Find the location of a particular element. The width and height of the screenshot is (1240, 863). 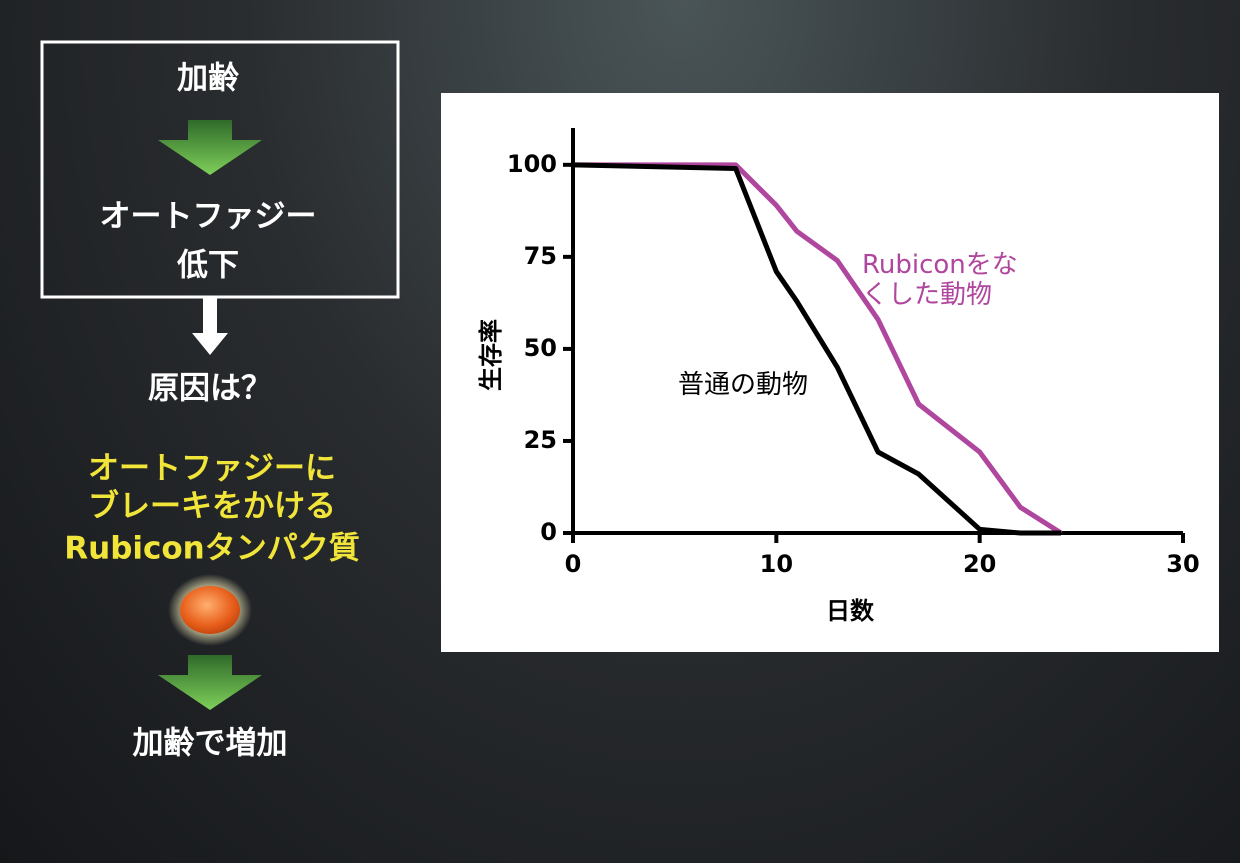

series-label: Rubiconをなくした動物 is located at coordinates (940, 280).